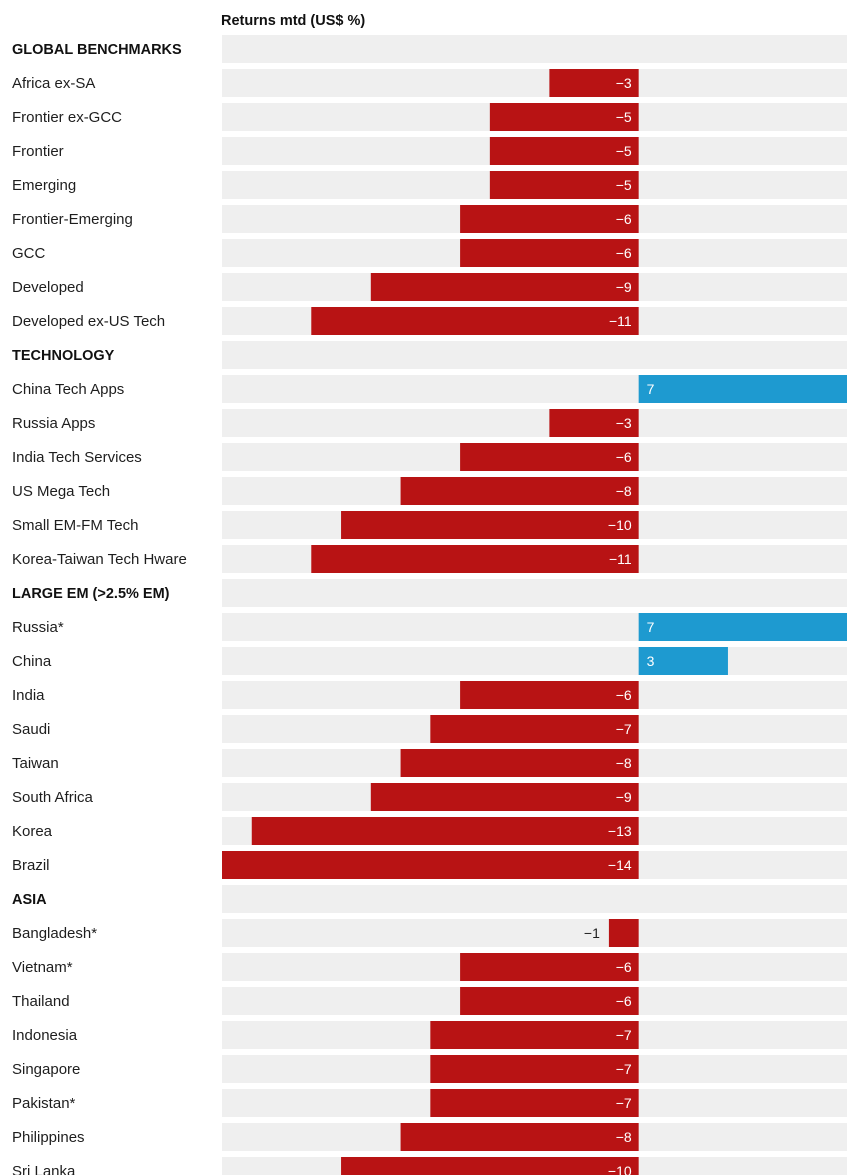 The image size is (847, 1175). Describe the element at coordinates (38, 151) in the screenshot. I see `category-label: Frontier` at that location.